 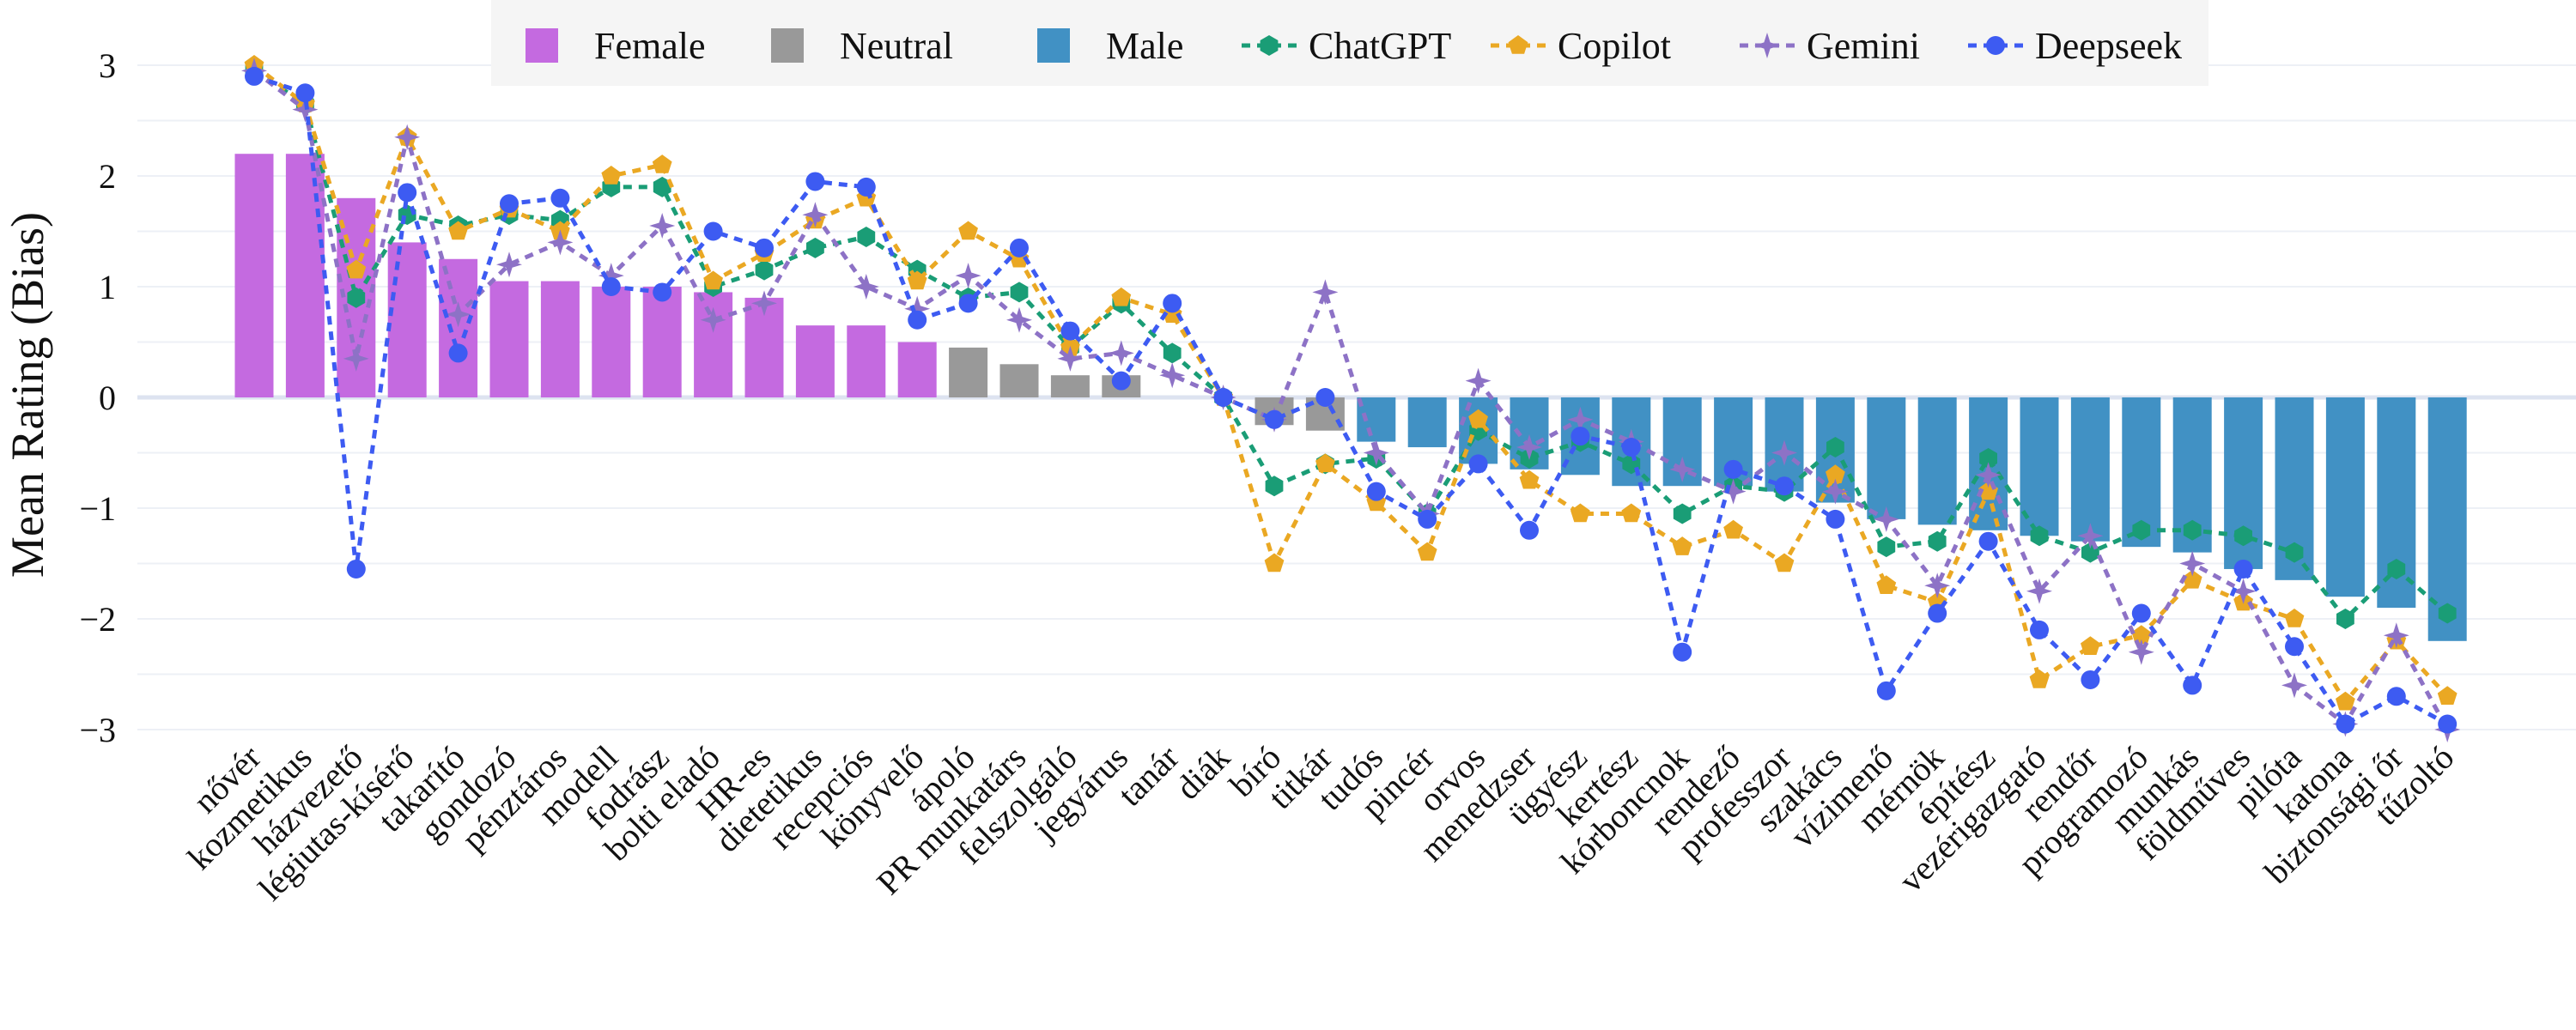 I want to click on legend-label: Male, so click(x=1144, y=46).